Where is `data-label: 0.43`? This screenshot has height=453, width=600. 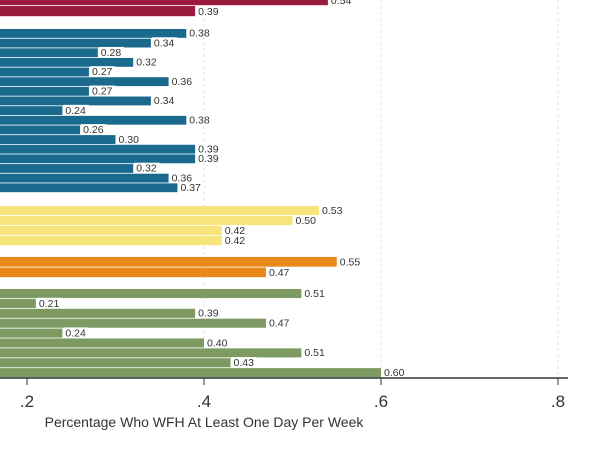
data-label: 0.43 is located at coordinates (244, 363).